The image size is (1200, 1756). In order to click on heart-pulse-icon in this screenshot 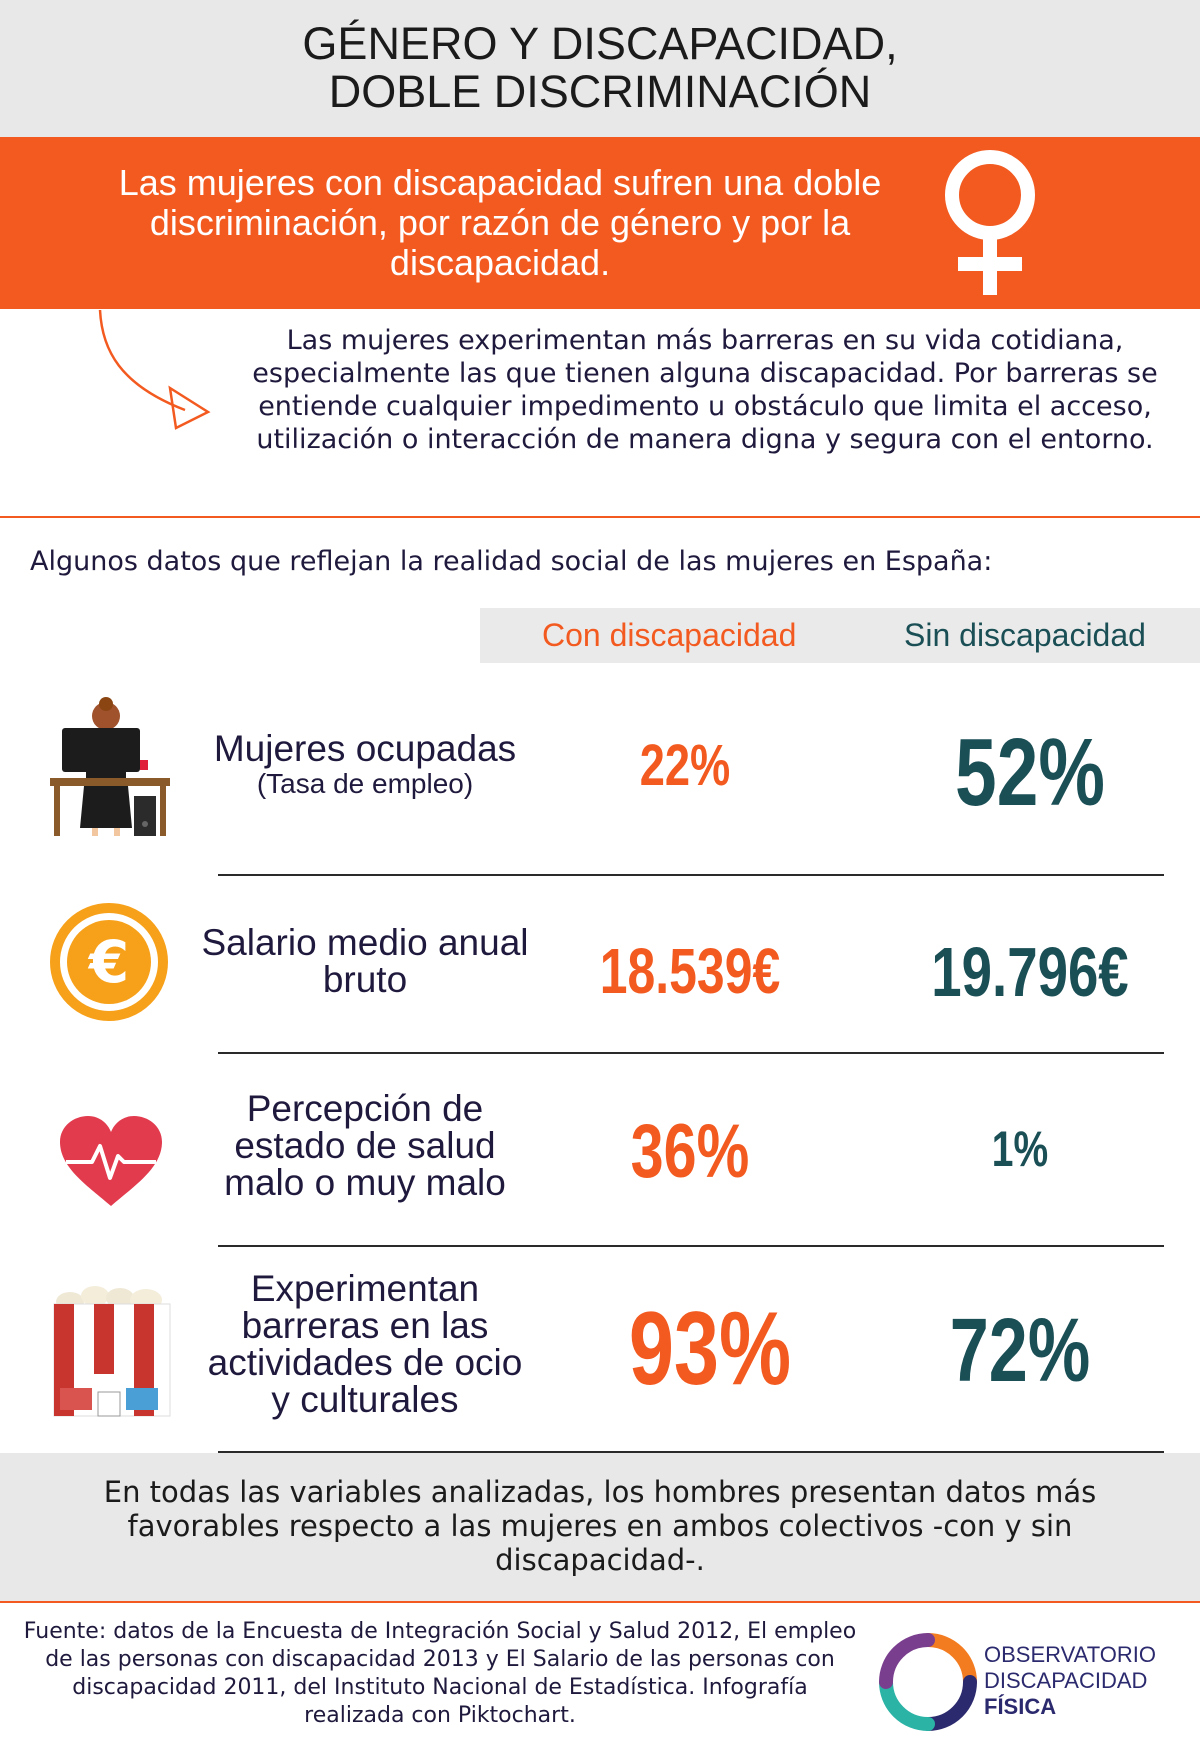, I will do `click(111, 1161)`.